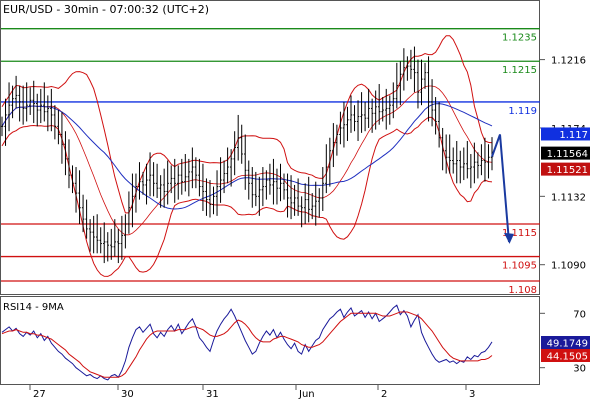 The width and height of the screenshot is (590, 400). What do you see at coordinates (106, 9) in the screenshot?
I see `chart-title: EUR/USD - 30min - 07:00:32 (UTC+2)` at bounding box center [106, 9].